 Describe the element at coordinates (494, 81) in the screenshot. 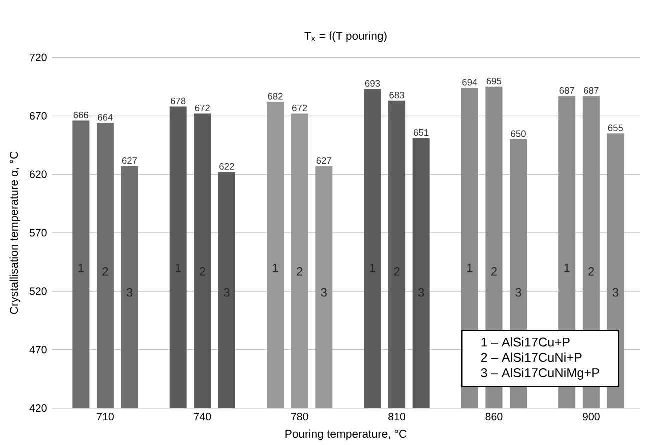

I see `data-label: 695` at that location.